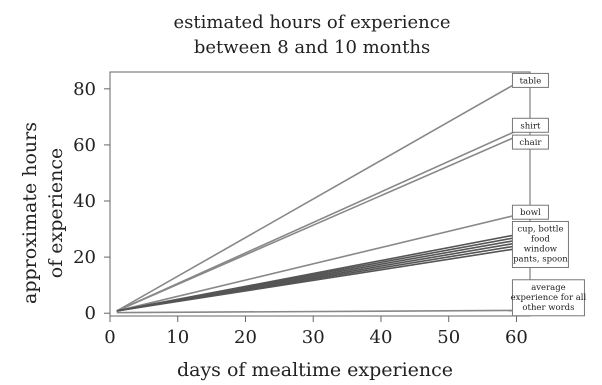  I want to click on series-line-average, so click(316, 311).